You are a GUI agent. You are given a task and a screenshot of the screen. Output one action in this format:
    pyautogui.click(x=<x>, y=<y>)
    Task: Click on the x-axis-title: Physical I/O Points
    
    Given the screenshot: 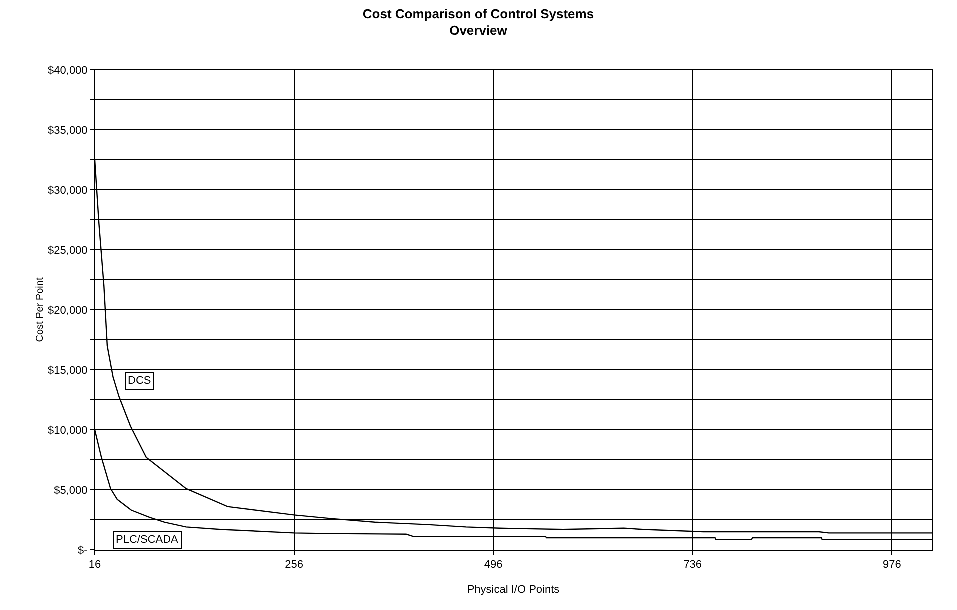 What is the action you would take?
    pyautogui.click(x=513, y=590)
    